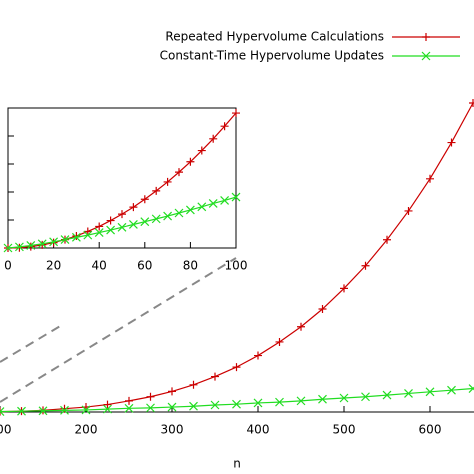 The image size is (474, 474). I want to click on x-tick-label: 300, so click(172, 430).